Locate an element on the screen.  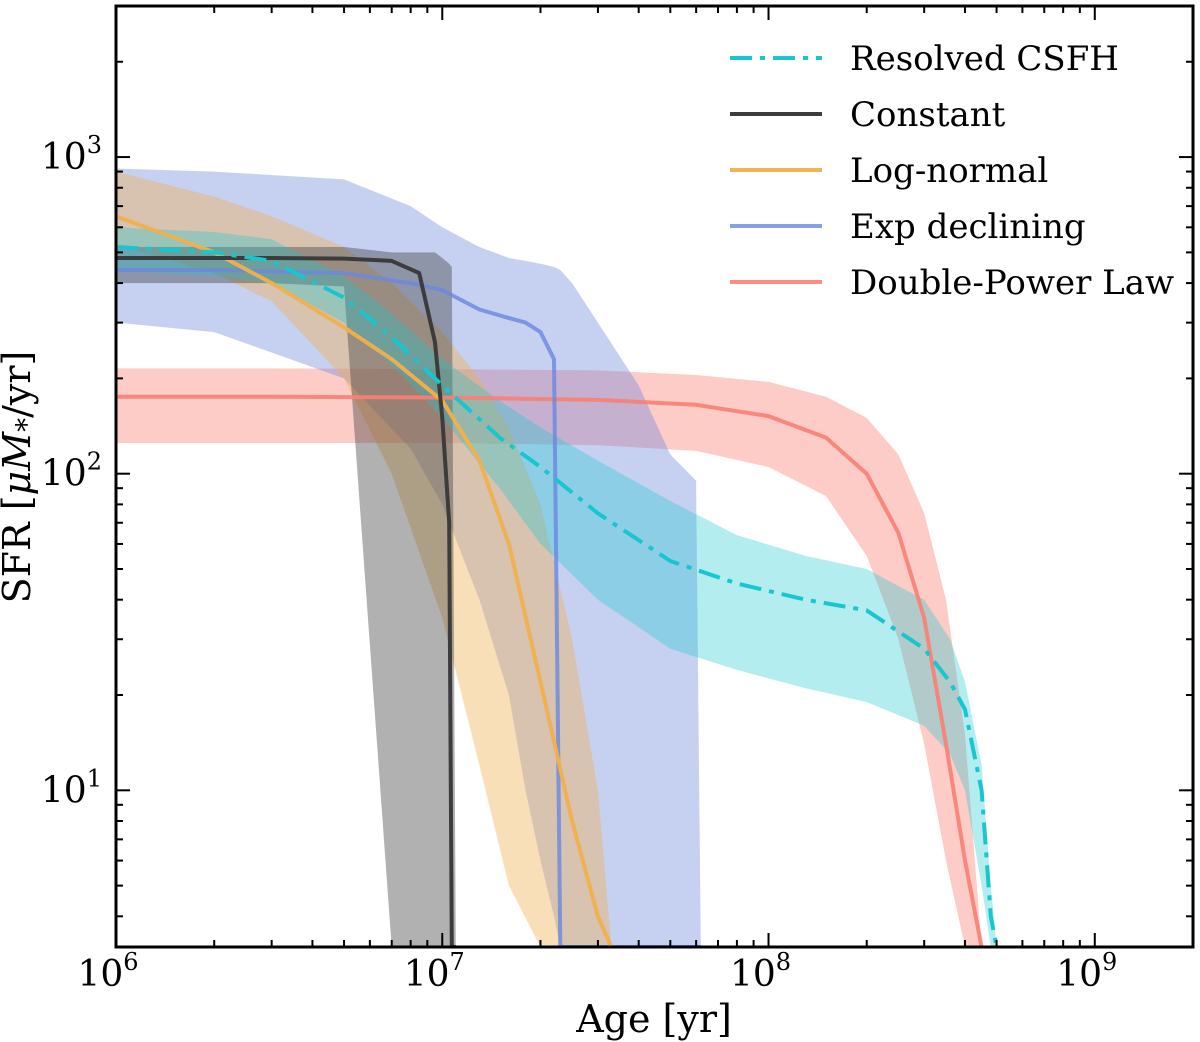
y-tick-label: 10² is located at coordinates (71, 471).